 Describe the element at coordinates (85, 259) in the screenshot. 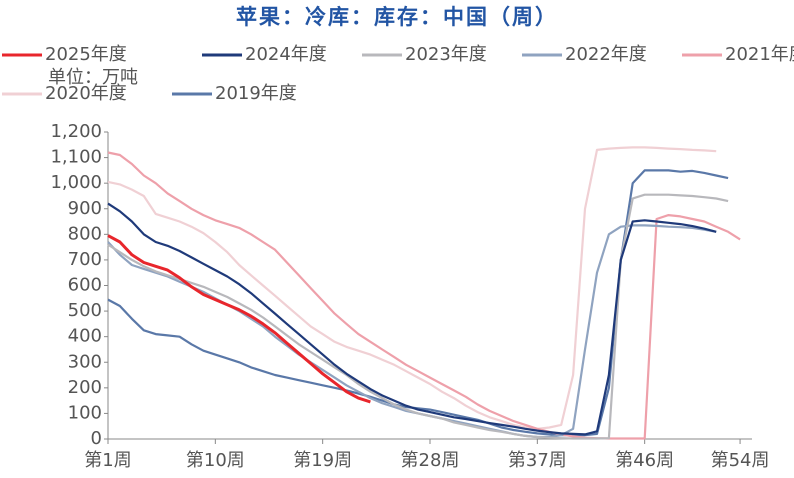

I see `y-tick-label: 700` at that location.